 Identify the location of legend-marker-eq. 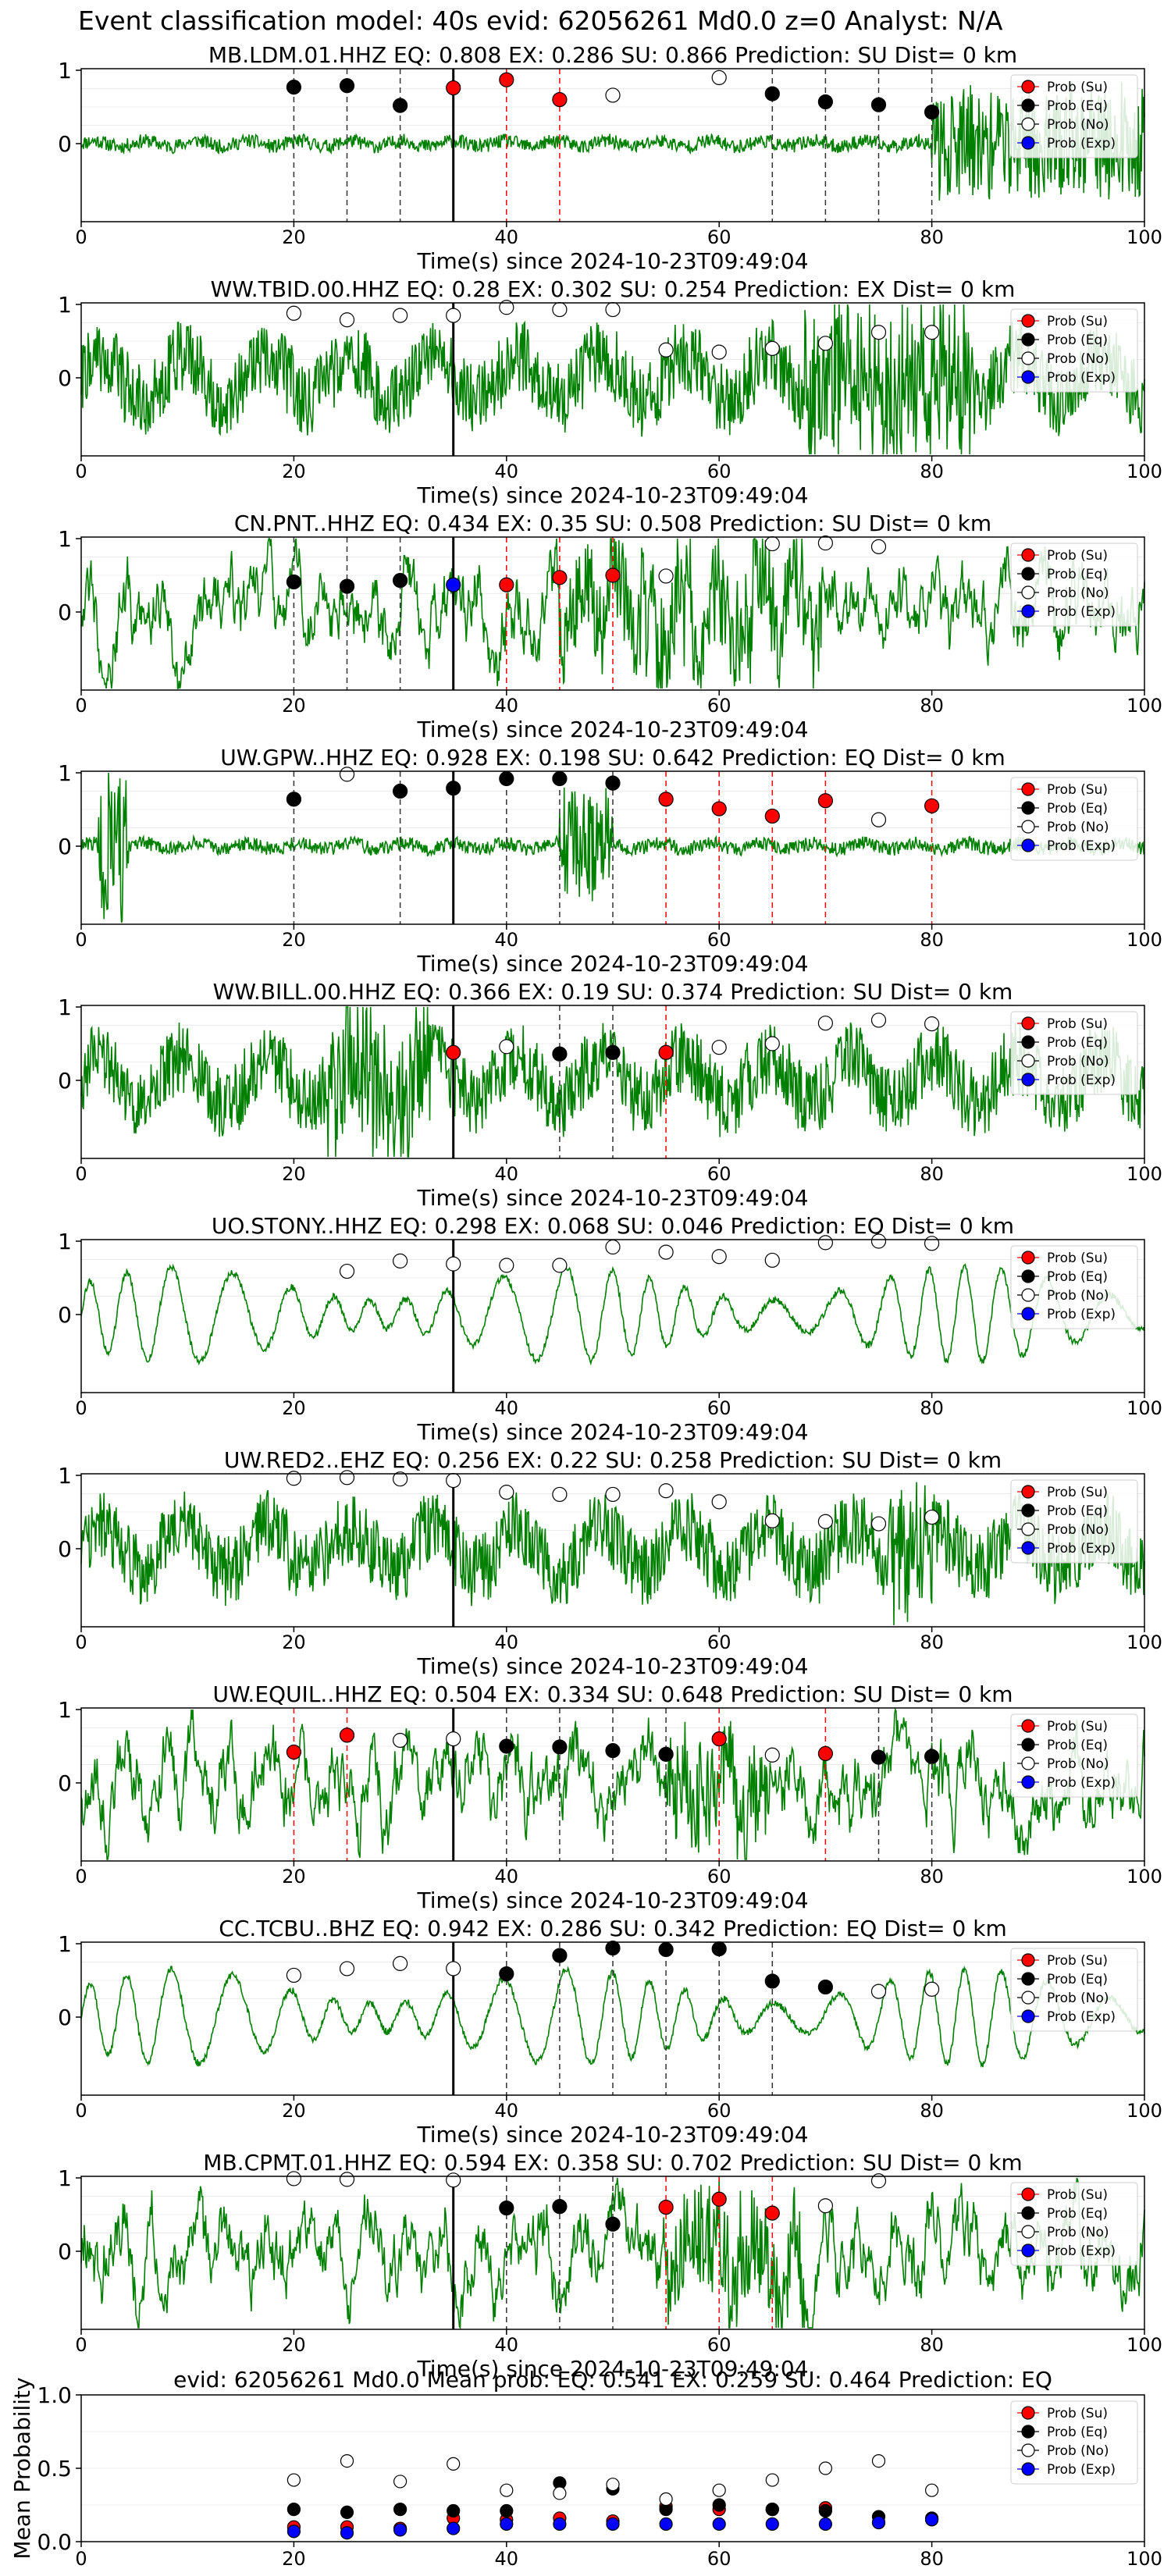
(1028, 1510).